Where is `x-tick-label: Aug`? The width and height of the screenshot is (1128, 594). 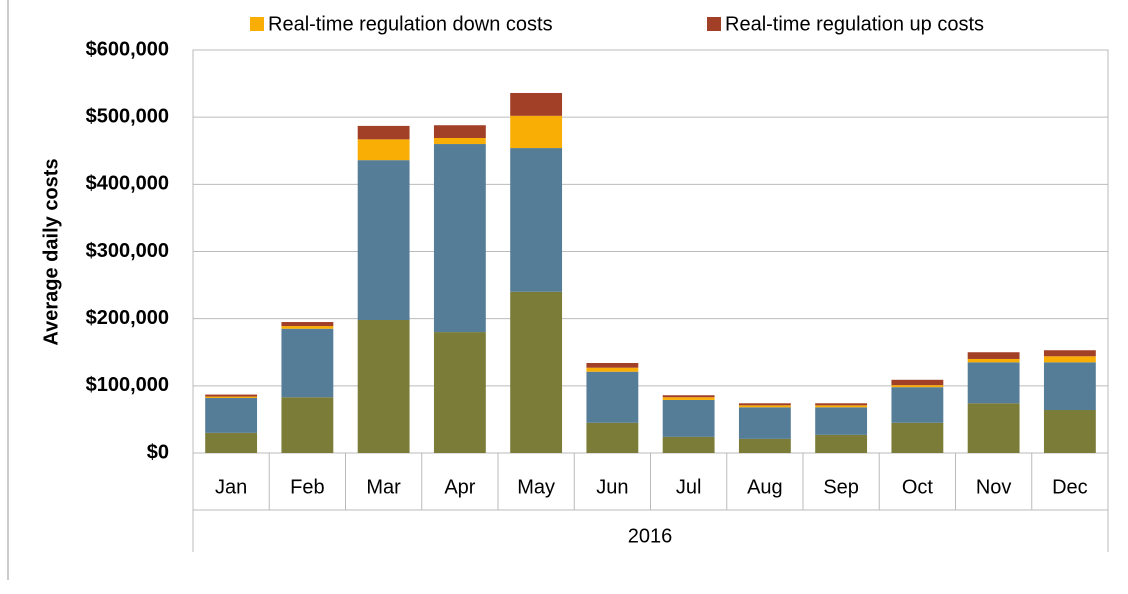
x-tick-label: Aug is located at coordinates (765, 487).